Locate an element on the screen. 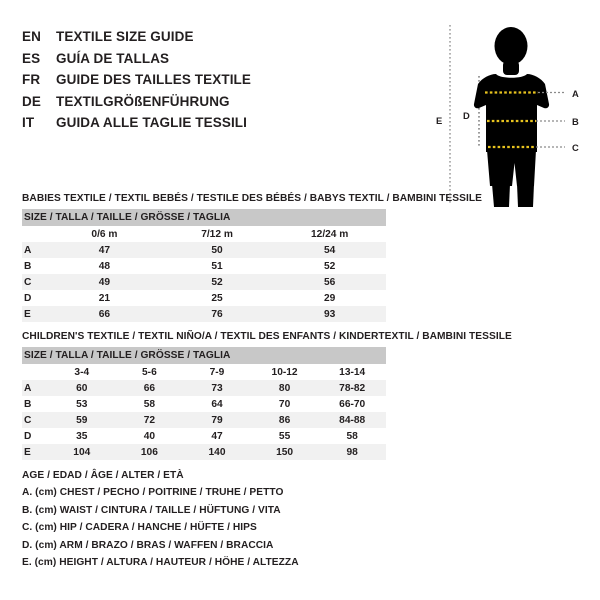  children-row-label-b: B is located at coordinates (35, 404).